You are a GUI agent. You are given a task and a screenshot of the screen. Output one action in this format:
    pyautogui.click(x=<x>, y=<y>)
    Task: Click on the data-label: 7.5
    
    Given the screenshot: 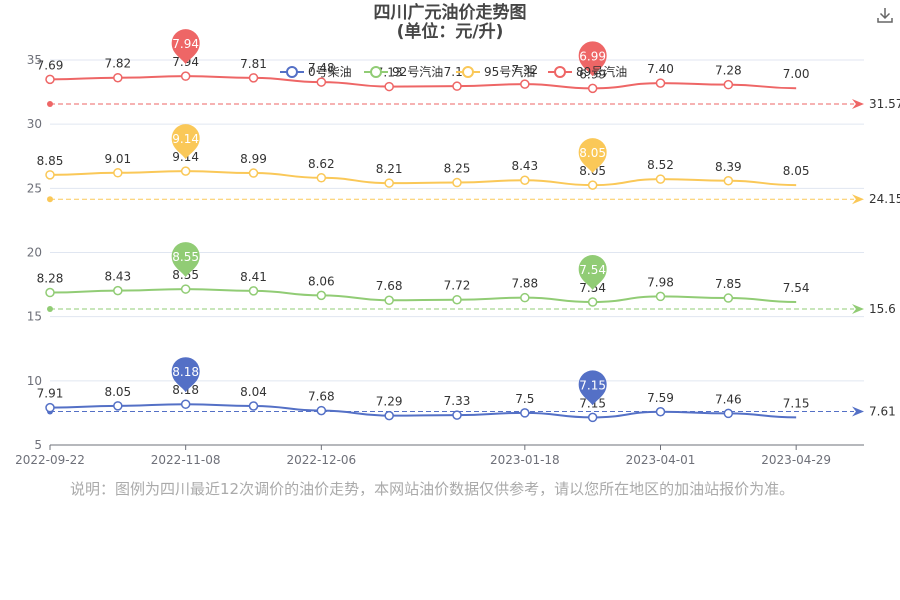 What is the action you would take?
    pyautogui.click(x=524, y=399)
    